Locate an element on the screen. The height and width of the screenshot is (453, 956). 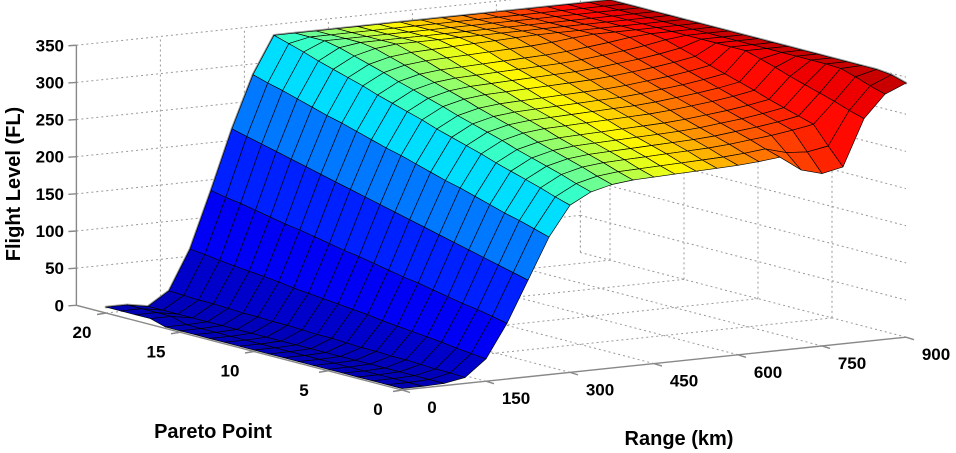
range-tick-label: 450 is located at coordinates (684, 381).